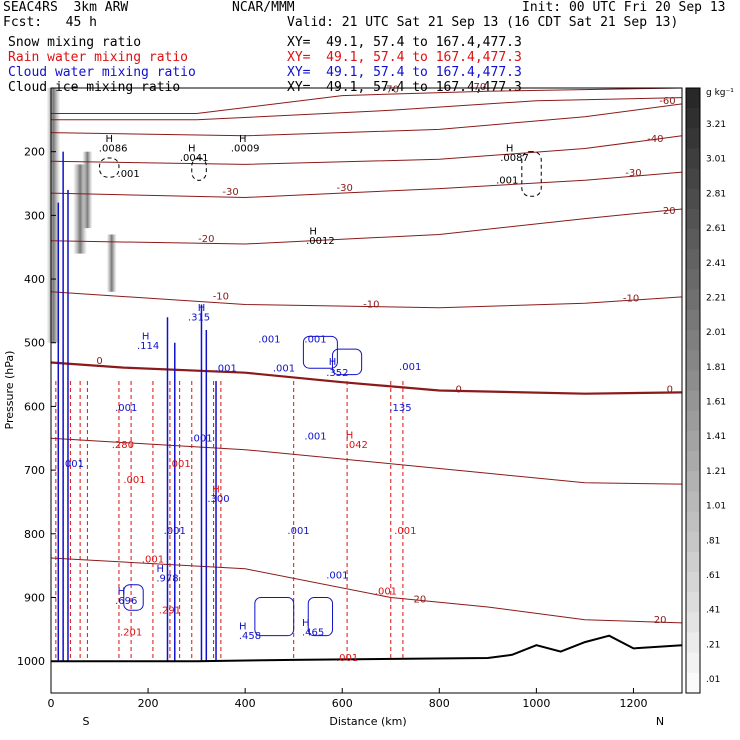  I want to click on contour-label: -30, so click(344, 188).